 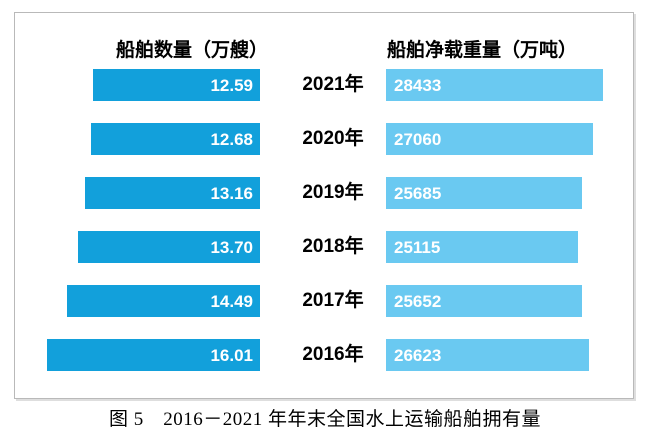 What do you see at coordinates (231, 193) in the screenshot?
I see `left-bar-value: 13.16` at bounding box center [231, 193].